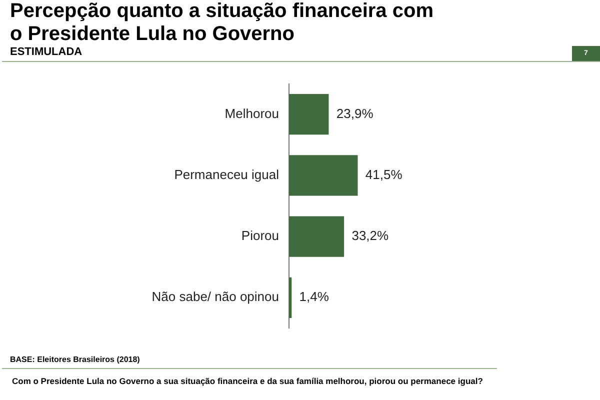 Image resolution: width=600 pixels, height=400 pixels. I want to click on text: BASE: Eleitores Brasileiros (2018), so click(75, 359).